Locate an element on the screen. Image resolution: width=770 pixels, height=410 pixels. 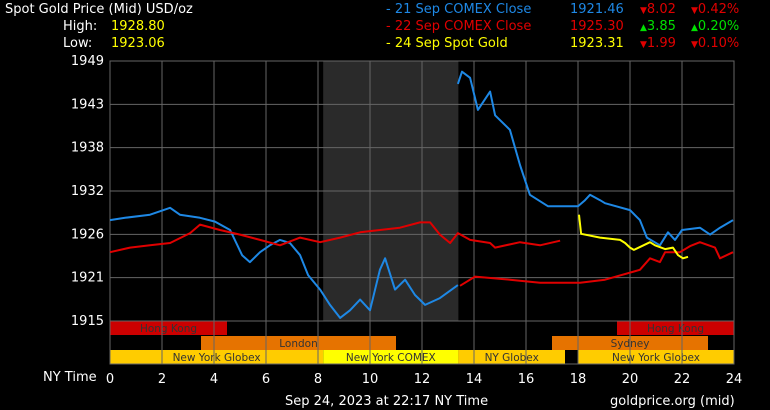
low-label: Low: is located at coordinates (78, 43).